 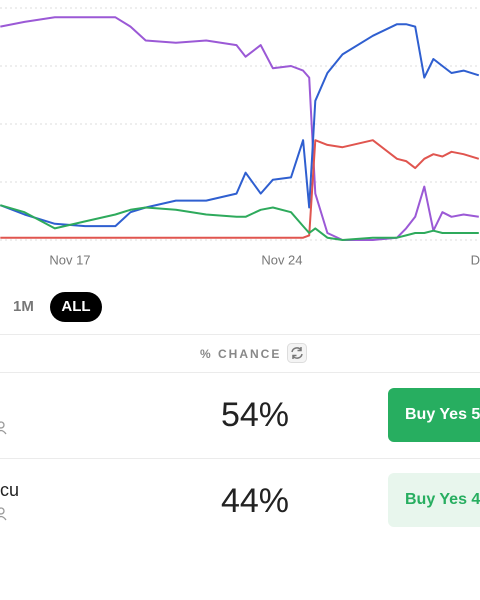 What do you see at coordinates (255, 415) in the screenshot?
I see `chance-value: 54%` at bounding box center [255, 415].